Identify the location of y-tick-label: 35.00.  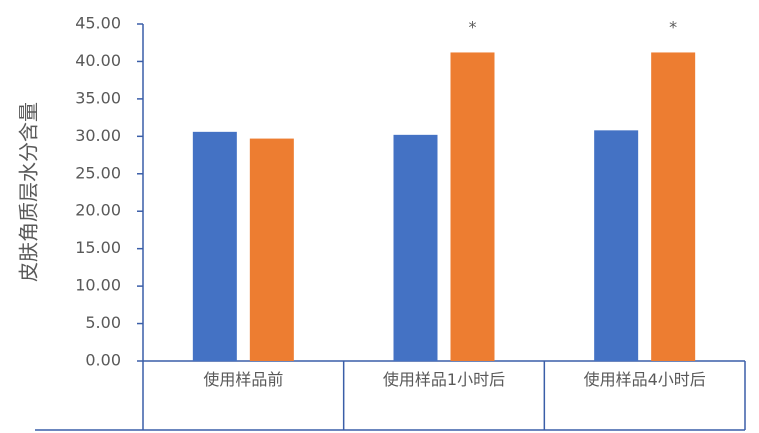
(98, 97).